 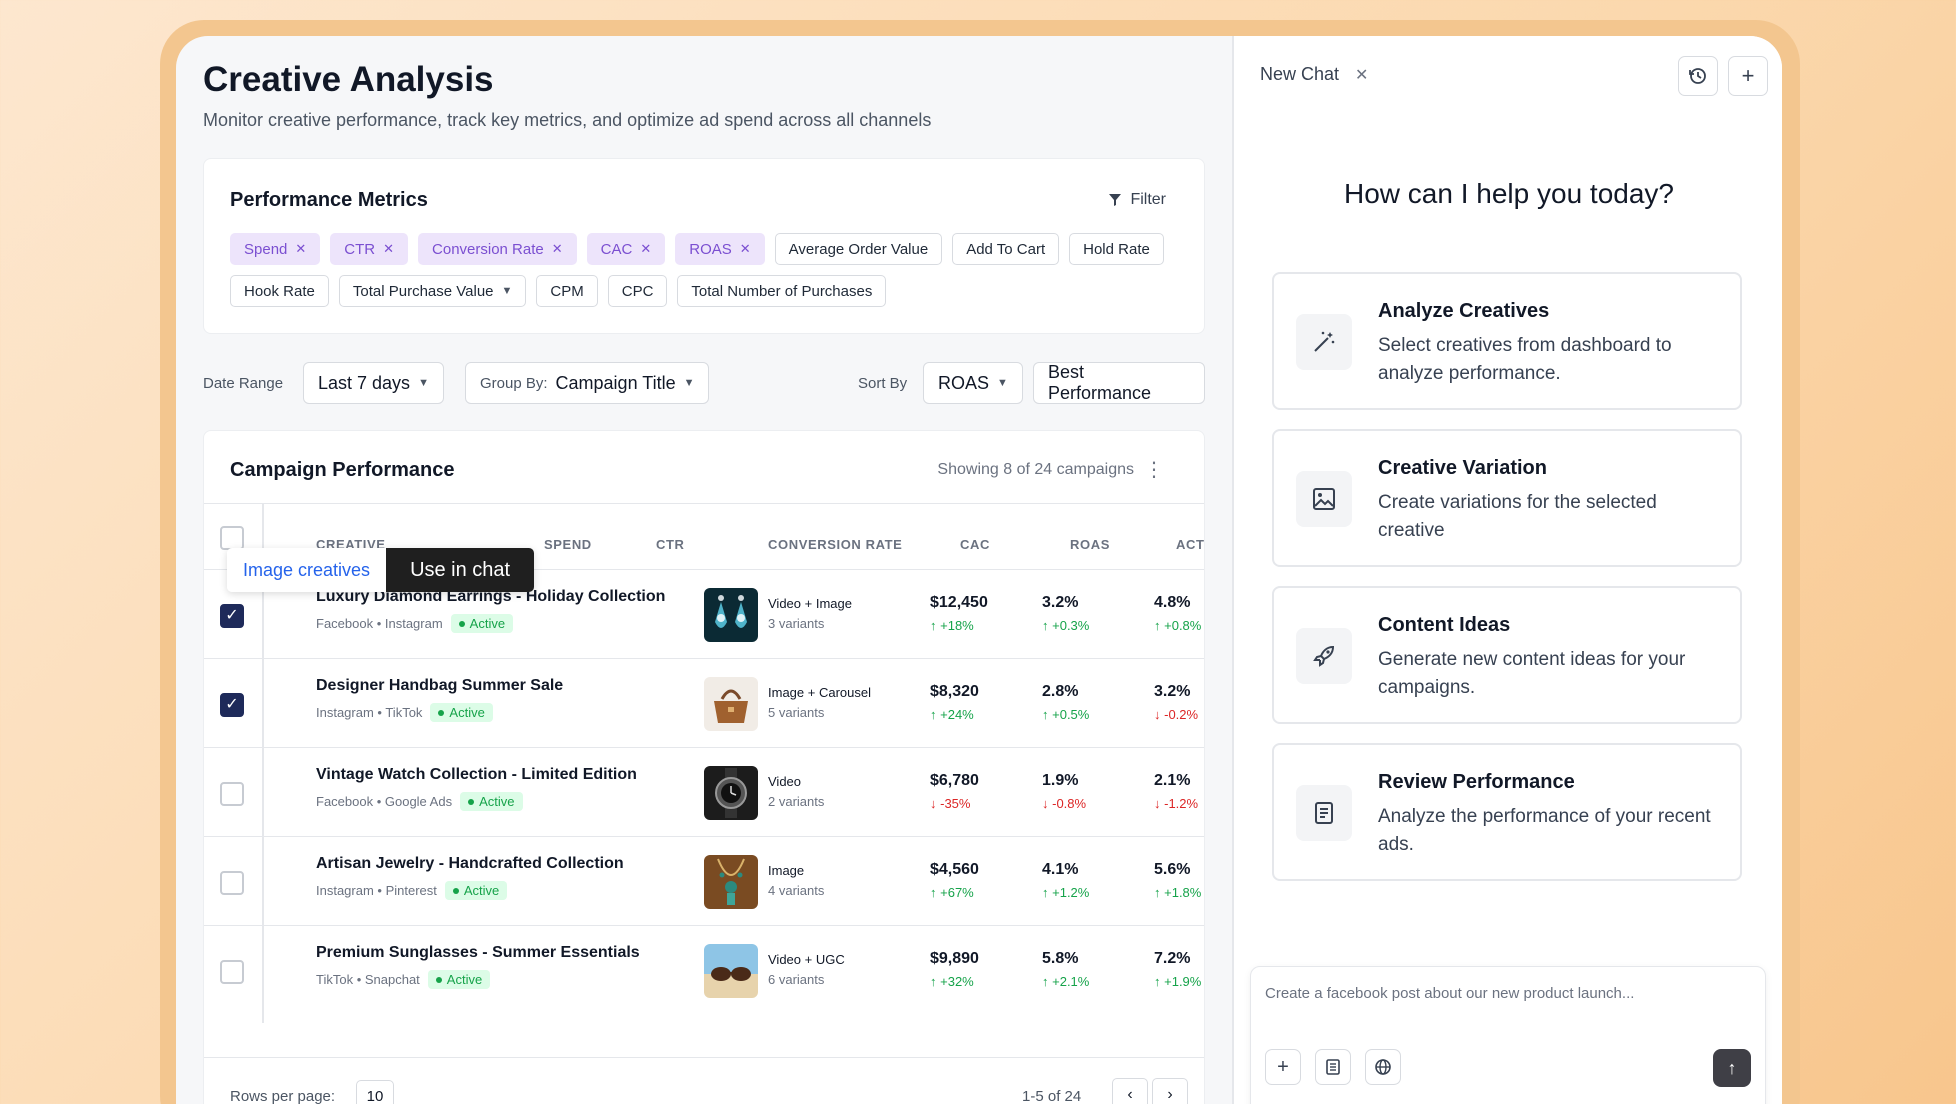 What do you see at coordinates (819, 692) in the screenshot?
I see `creative-type: Image + Carousel` at bounding box center [819, 692].